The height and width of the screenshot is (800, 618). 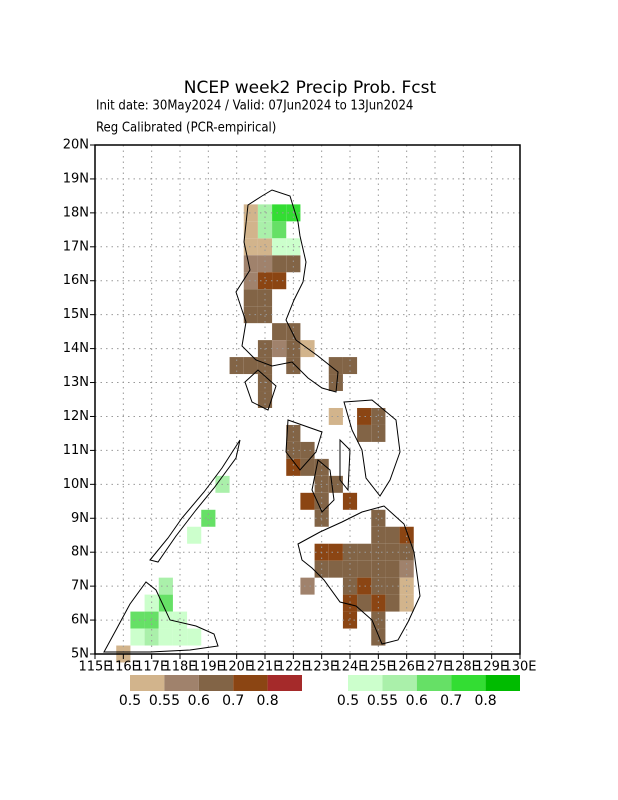 I want to click on x-tick-label: 123E, so click(x=321, y=667).